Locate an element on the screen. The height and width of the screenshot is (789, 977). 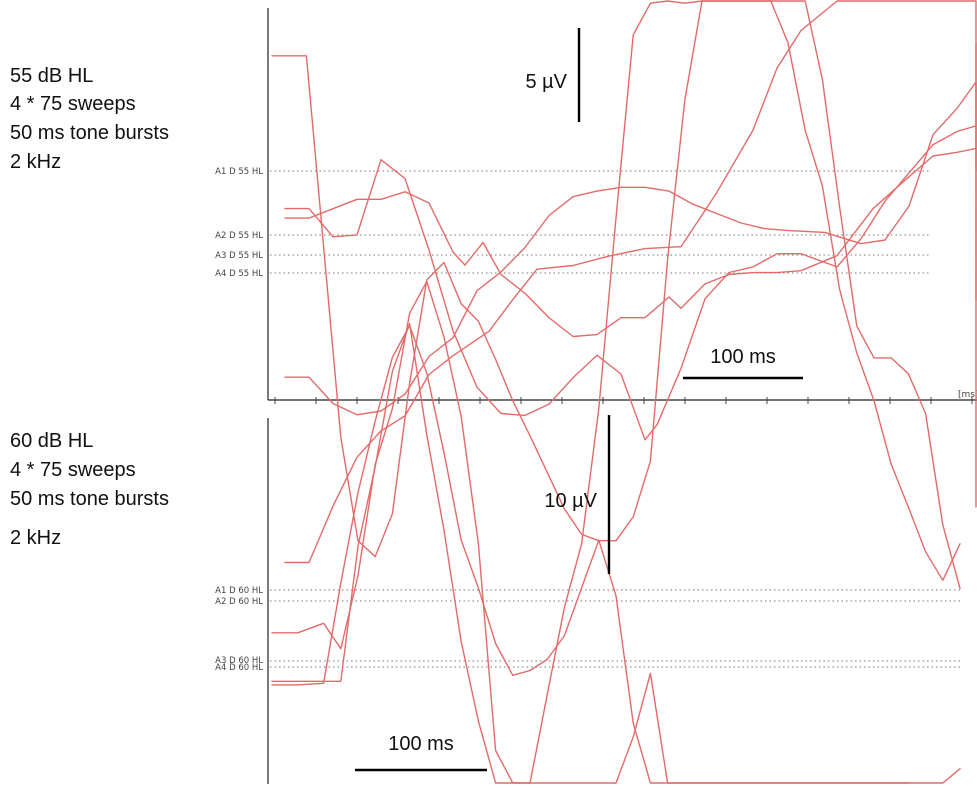
x-axis-ticks is located at coordinates (623, 400).